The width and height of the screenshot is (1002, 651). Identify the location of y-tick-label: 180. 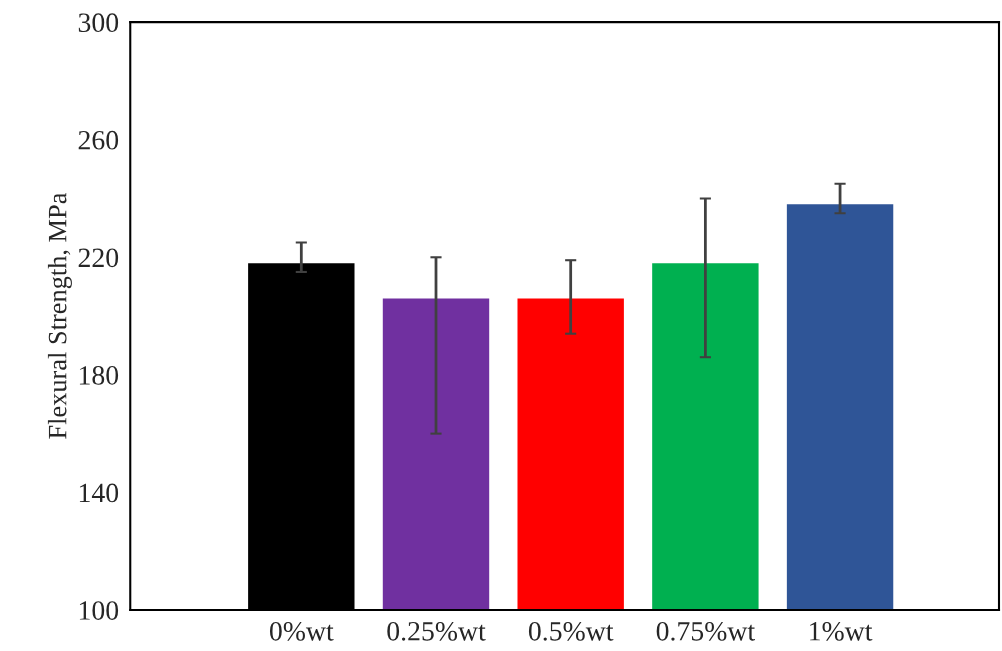
(99, 375).